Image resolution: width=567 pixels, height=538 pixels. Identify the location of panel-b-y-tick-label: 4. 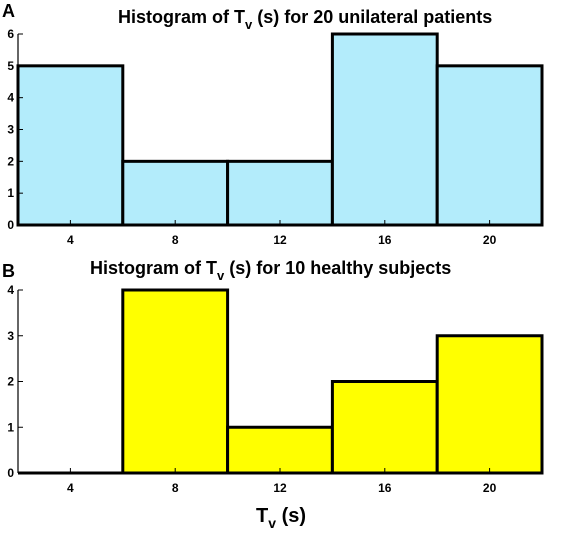
(10, 290).